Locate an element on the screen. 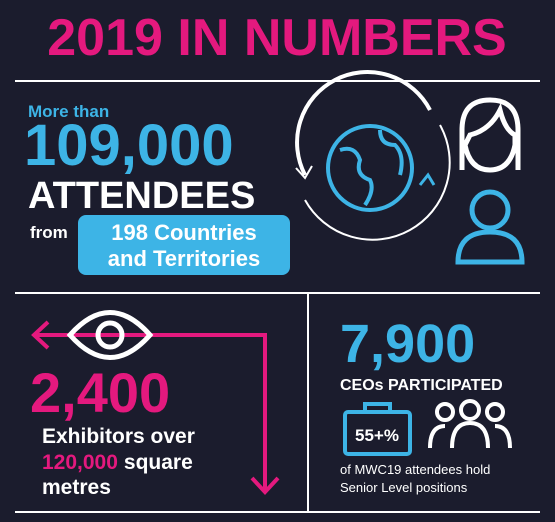 Image resolution: width=555 pixels, height=522 pixels. exhibitors-text: 120,000 square is located at coordinates (117, 462).